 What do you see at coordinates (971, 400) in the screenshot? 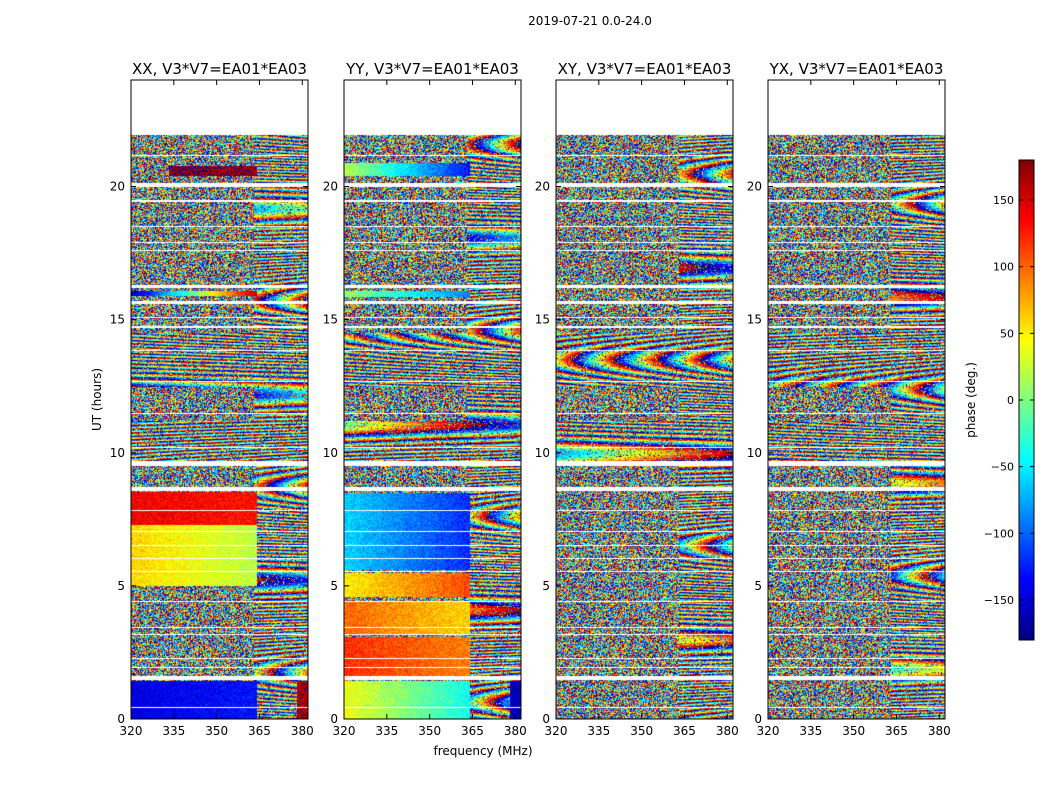
I see `colorbar-label: phase (deg.)` at bounding box center [971, 400].